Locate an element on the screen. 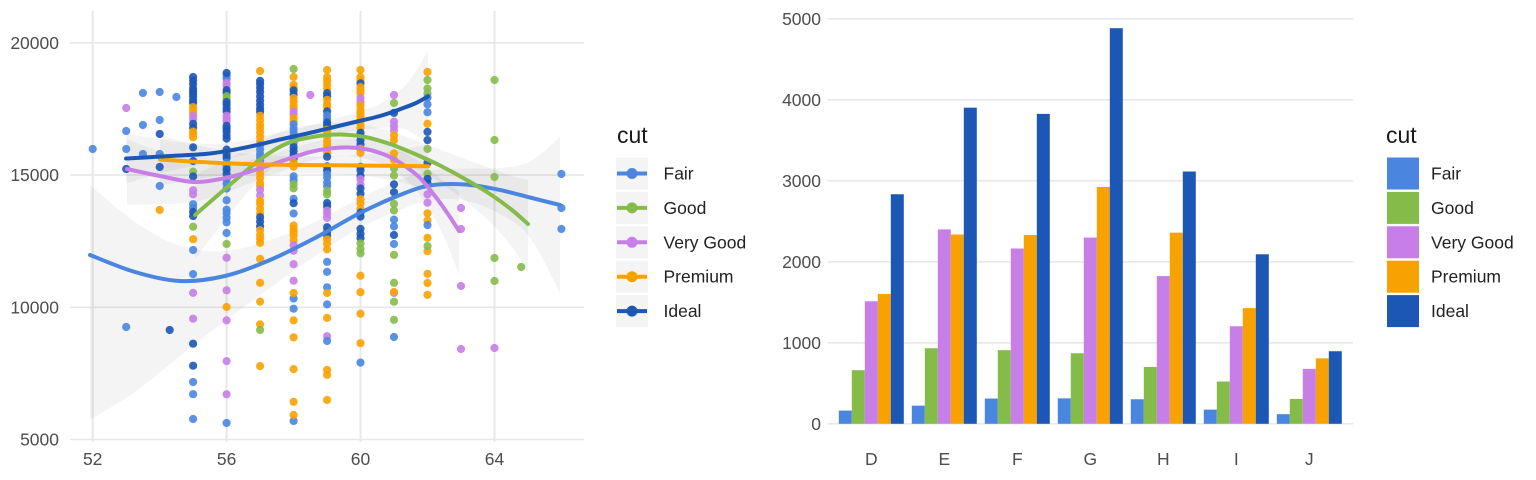  svg-text: G is located at coordinates (1090, 459).